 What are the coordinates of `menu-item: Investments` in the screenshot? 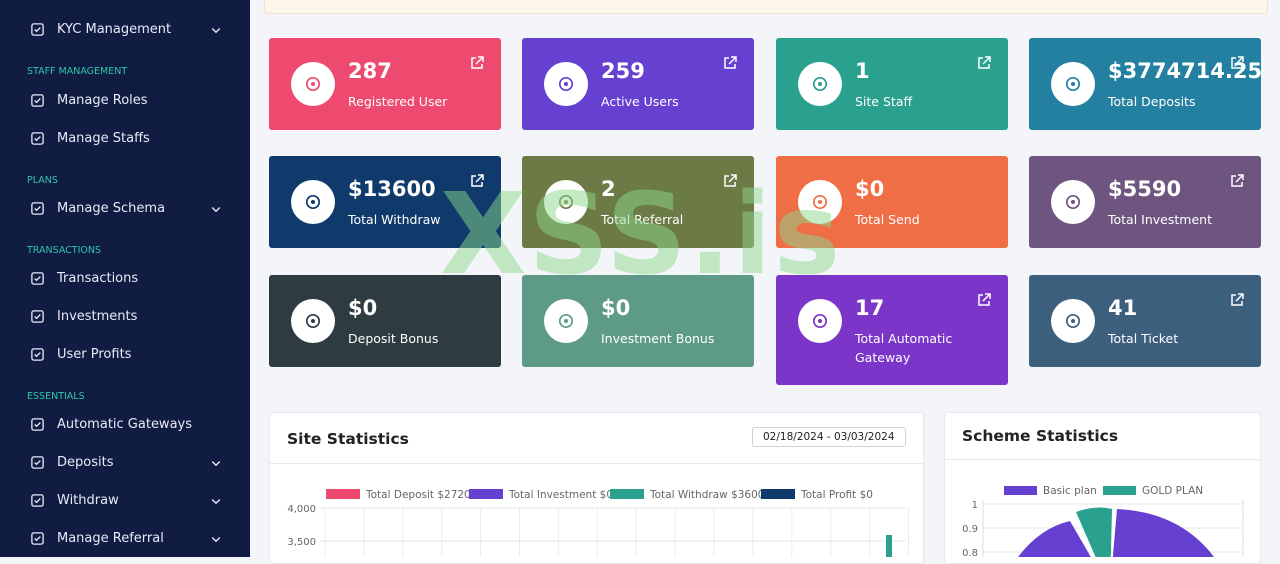 It's located at (97, 316).